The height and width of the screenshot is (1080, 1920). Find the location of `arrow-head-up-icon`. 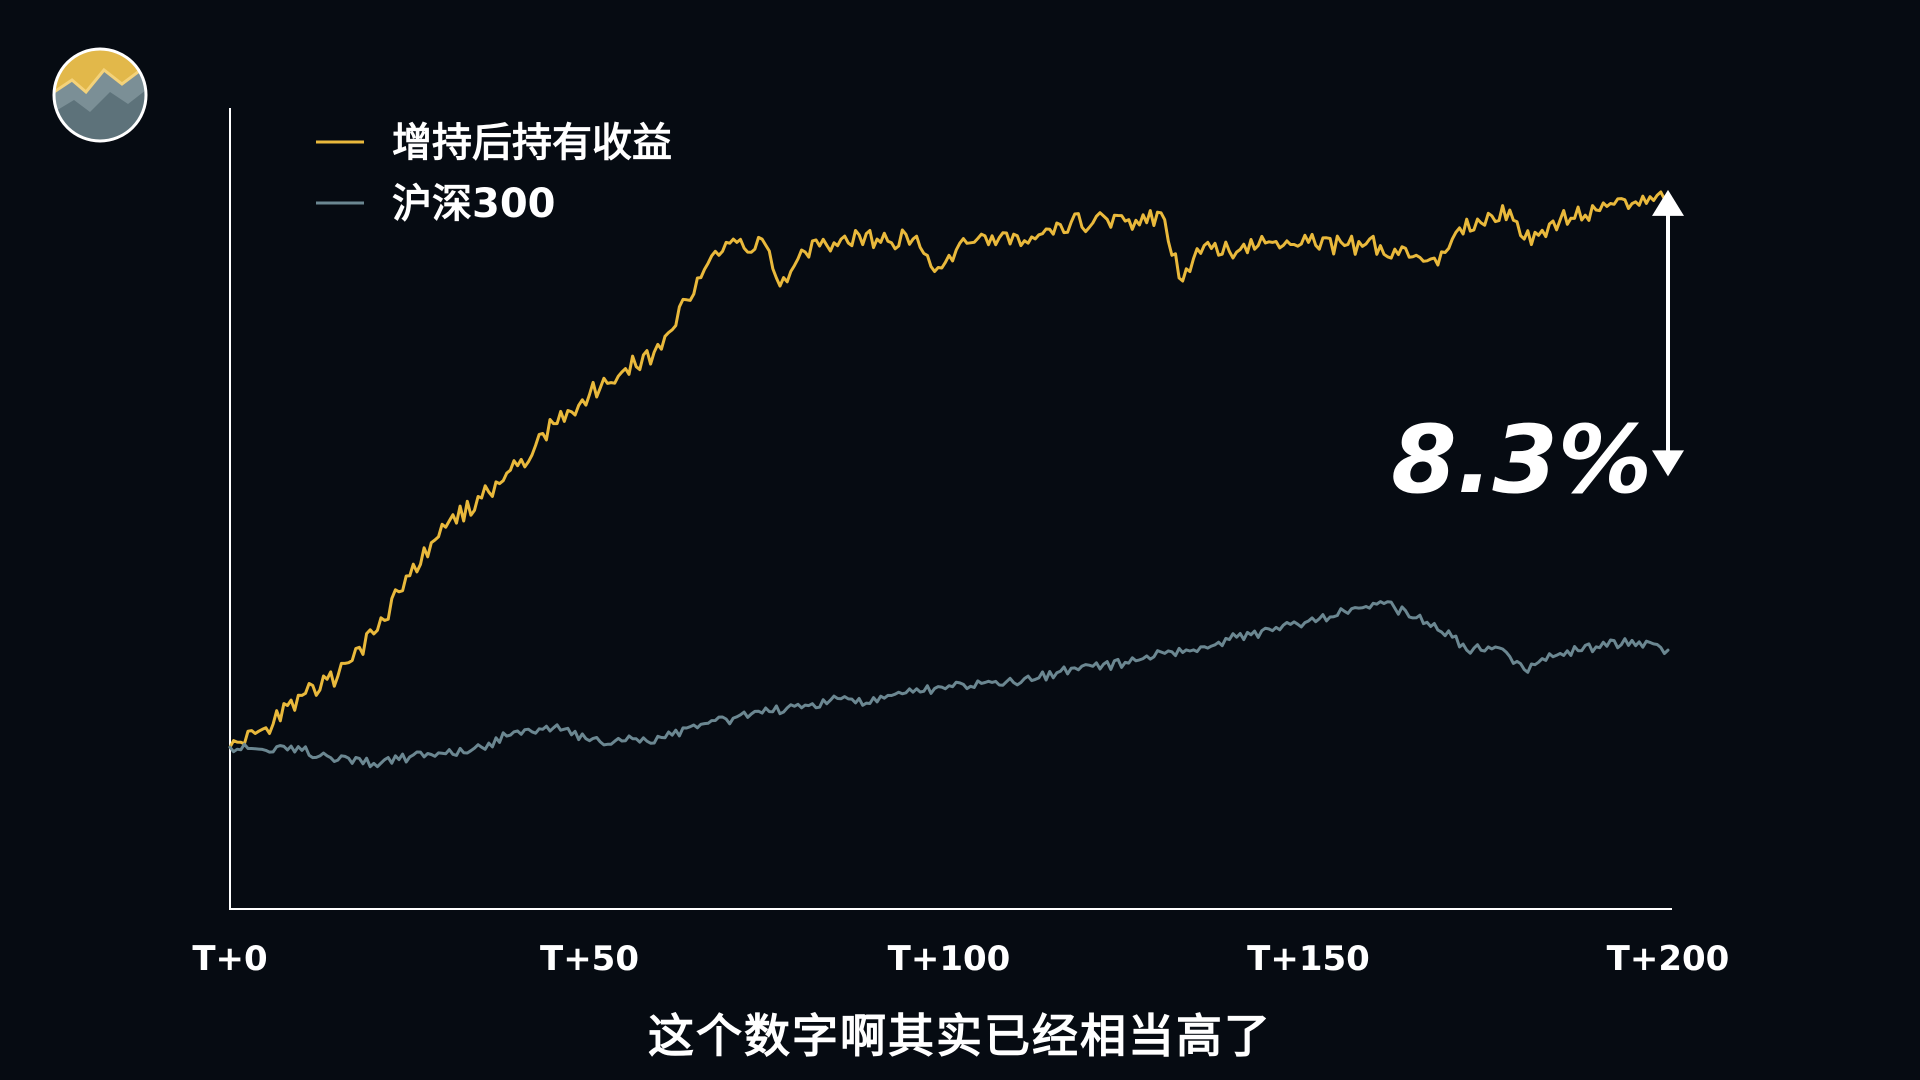

arrow-head-up-icon is located at coordinates (1668, 202).